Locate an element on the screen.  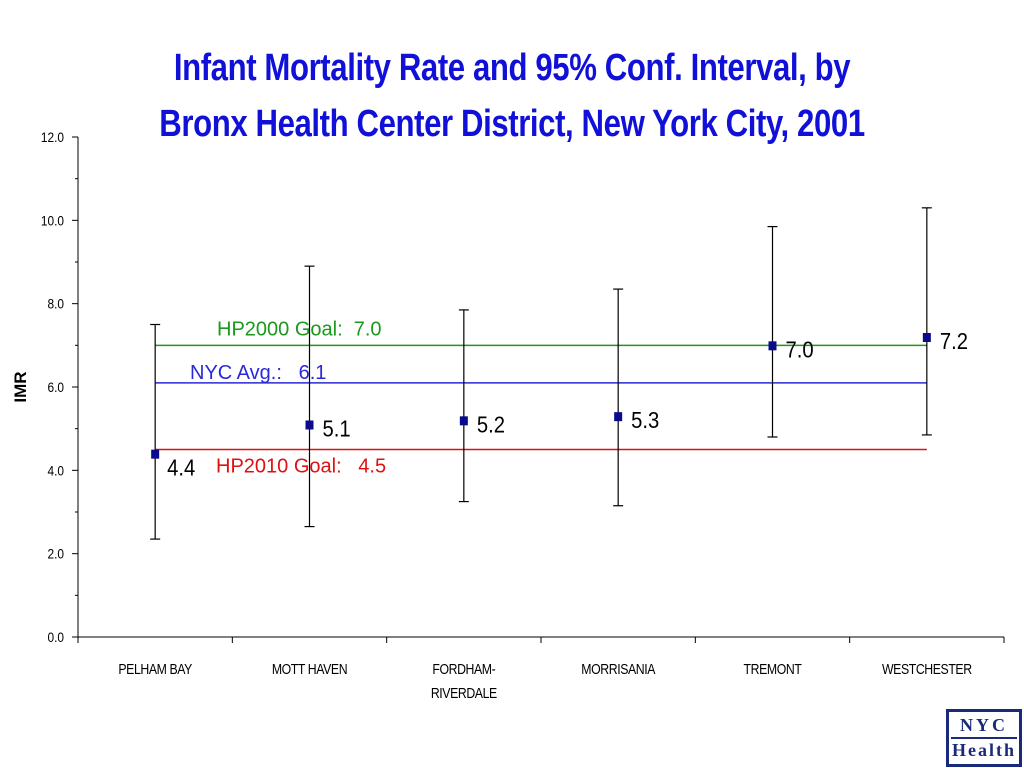
y-tick-label: 10.0 is located at coordinates (52, 220).